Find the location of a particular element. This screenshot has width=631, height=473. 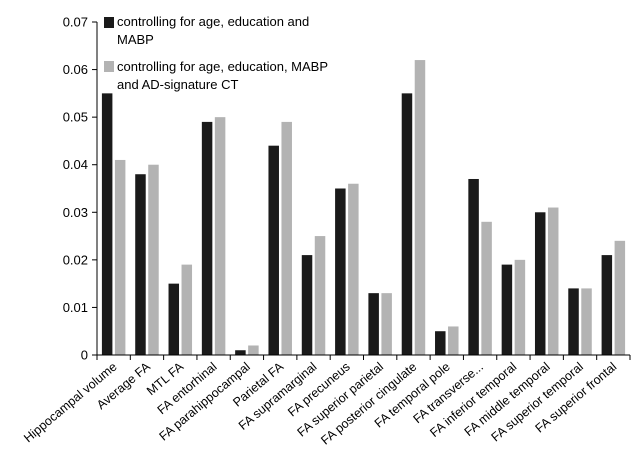

legend-label-series-1-line-2: MABP is located at coordinates (135, 39).